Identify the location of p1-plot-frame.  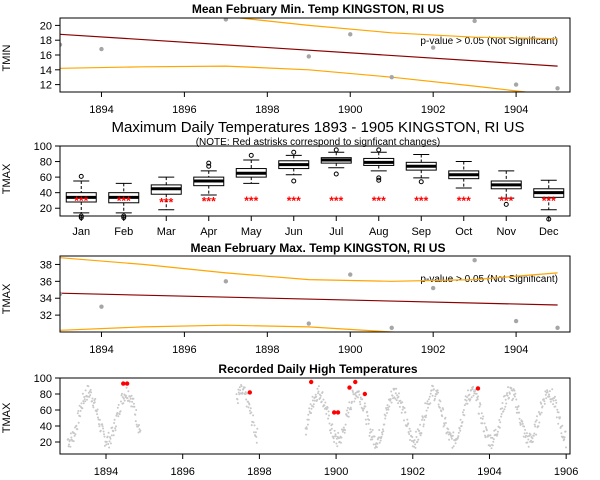
(315, 55).